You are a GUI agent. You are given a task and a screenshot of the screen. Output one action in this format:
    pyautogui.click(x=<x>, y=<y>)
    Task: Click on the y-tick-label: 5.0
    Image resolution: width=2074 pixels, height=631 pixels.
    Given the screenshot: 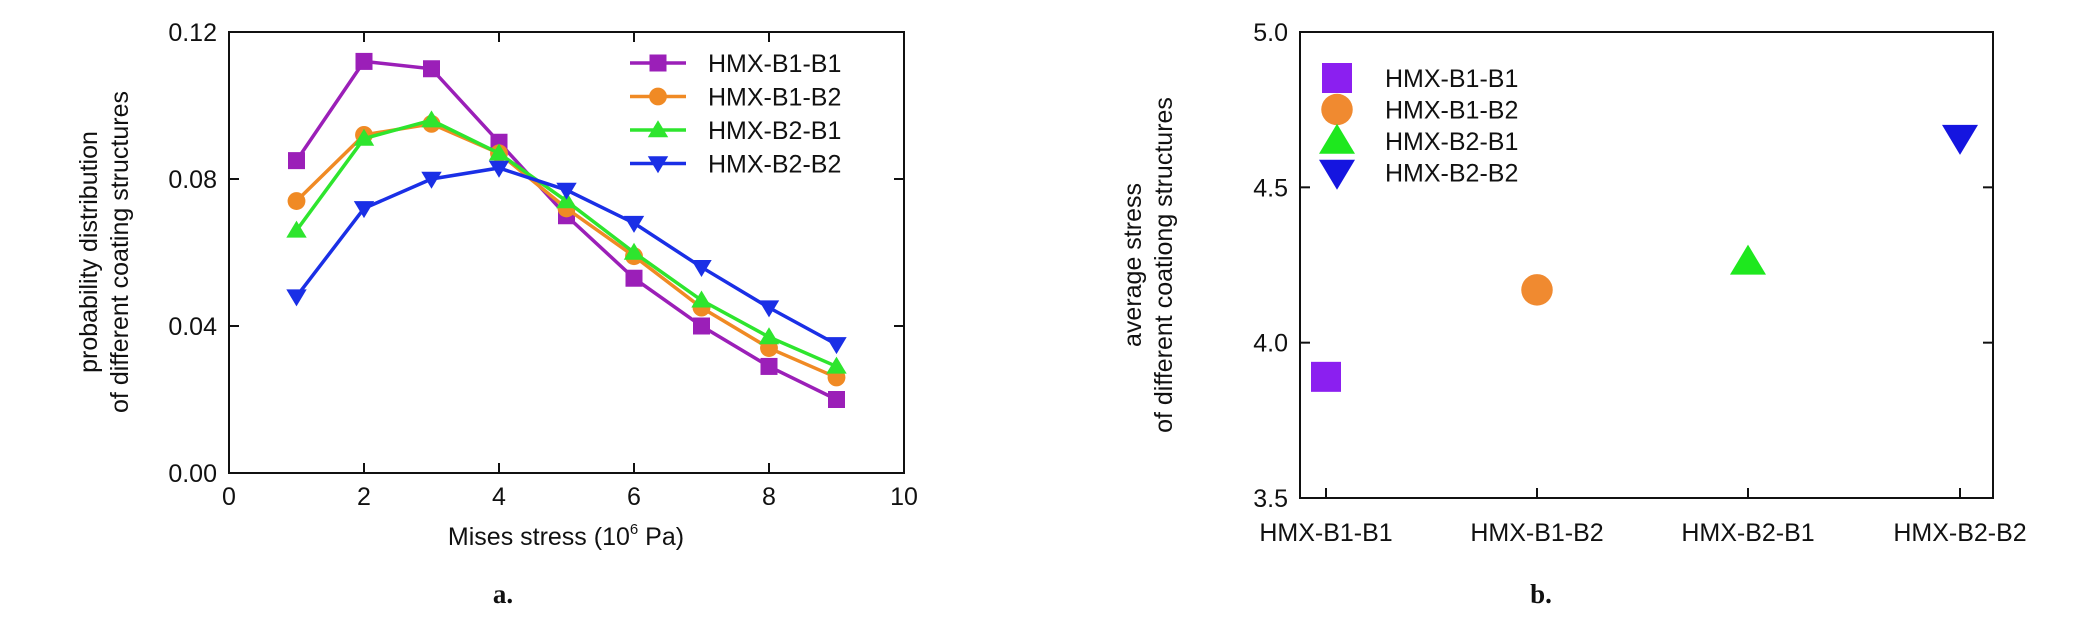 What is the action you would take?
    pyautogui.click(x=1270, y=33)
    